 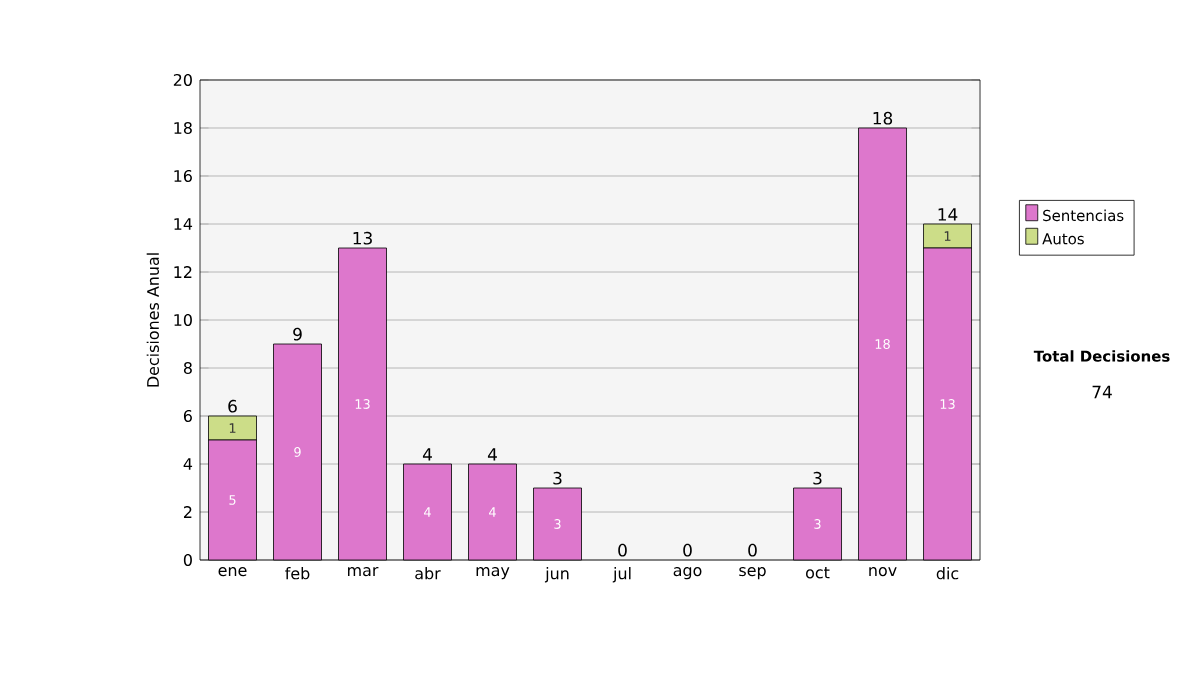 What do you see at coordinates (948, 214) in the screenshot?
I see `total-label: 14` at bounding box center [948, 214].